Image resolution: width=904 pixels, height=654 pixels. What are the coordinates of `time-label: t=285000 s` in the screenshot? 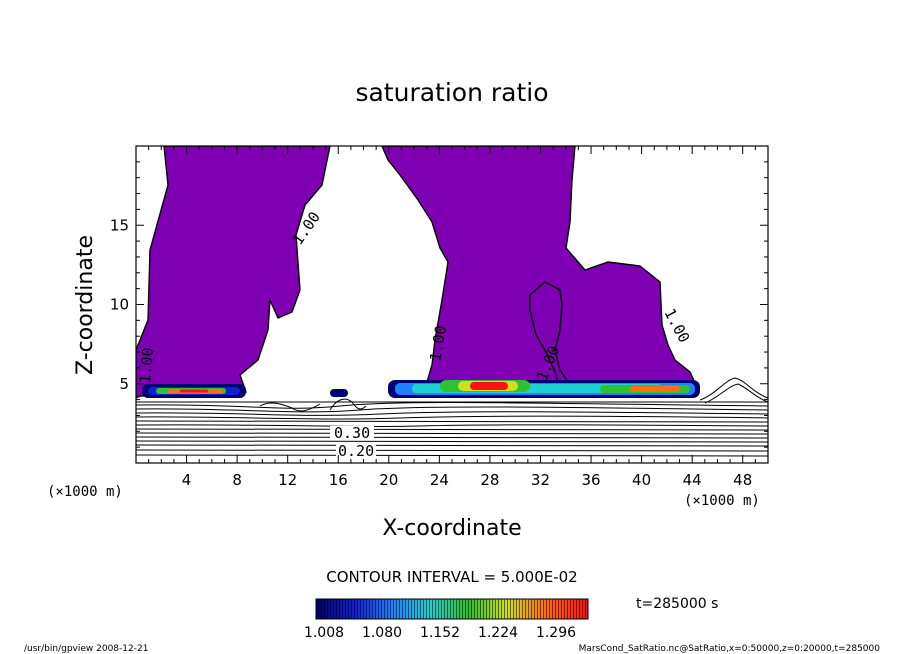 It's located at (677, 604).